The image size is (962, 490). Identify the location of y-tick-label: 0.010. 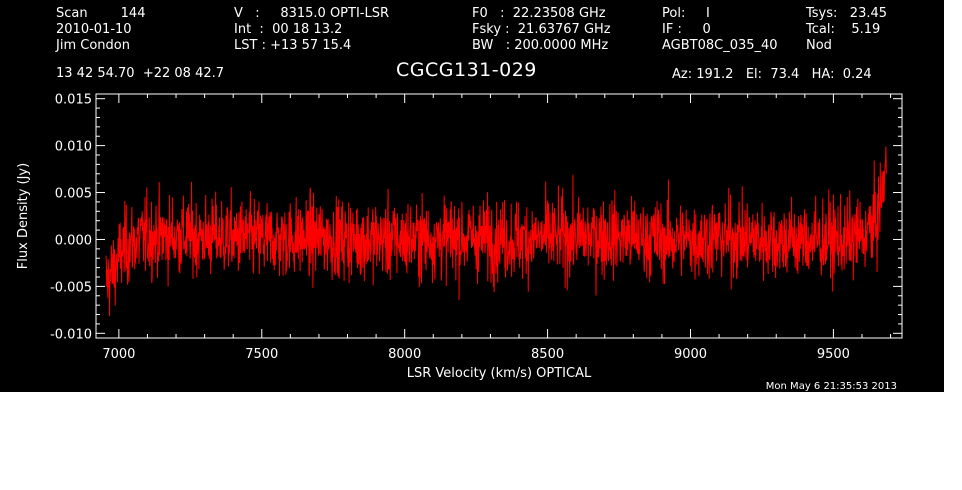
(73, 147).